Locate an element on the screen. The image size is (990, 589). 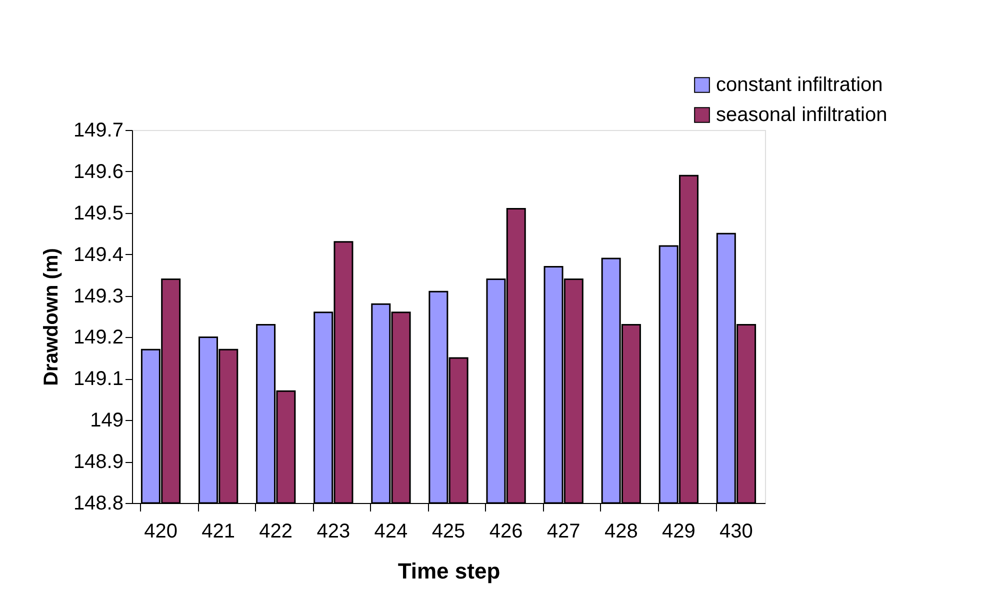
x-tick-label: 422 is located at coordinates (276, 531).